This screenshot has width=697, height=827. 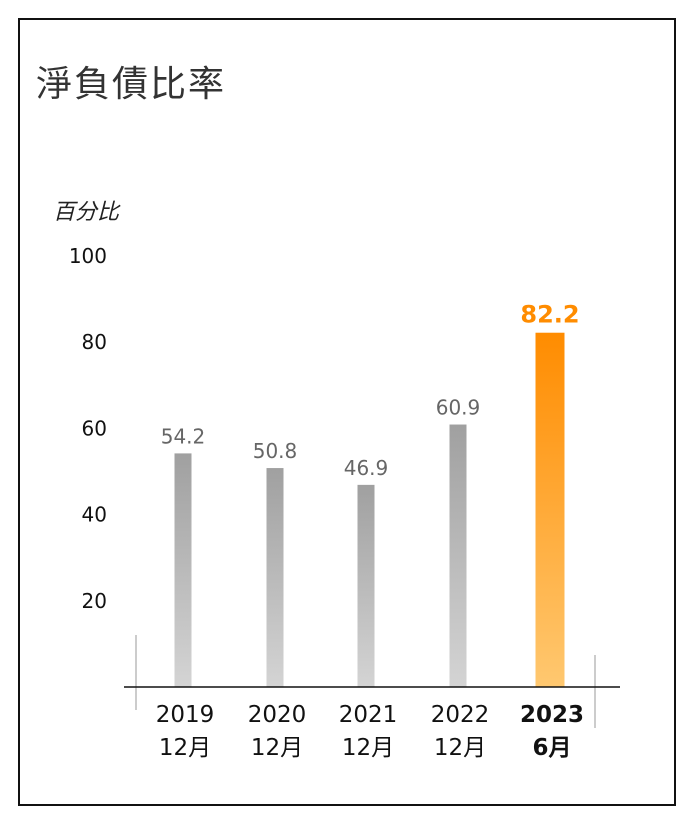 I want to click on data-label: 82.2, so click(x=549, y=315).